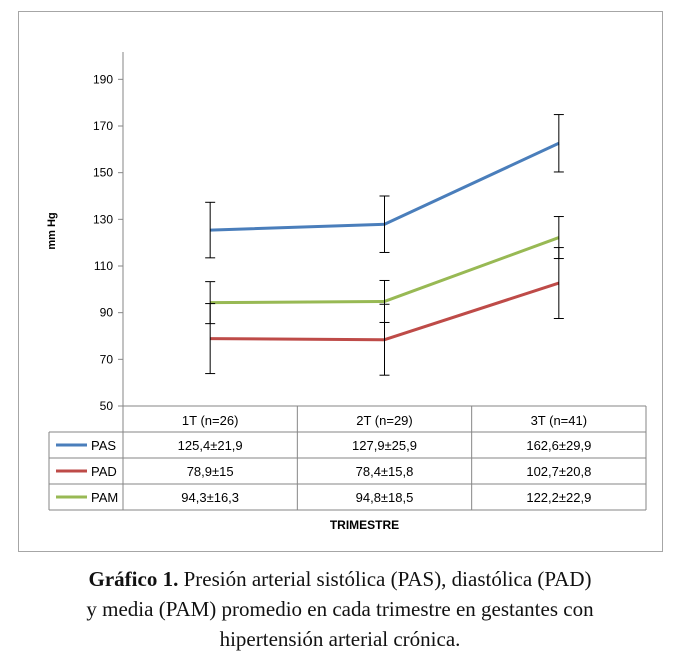  I want to click on legend-label-pam: PAM, so click(104, 497).